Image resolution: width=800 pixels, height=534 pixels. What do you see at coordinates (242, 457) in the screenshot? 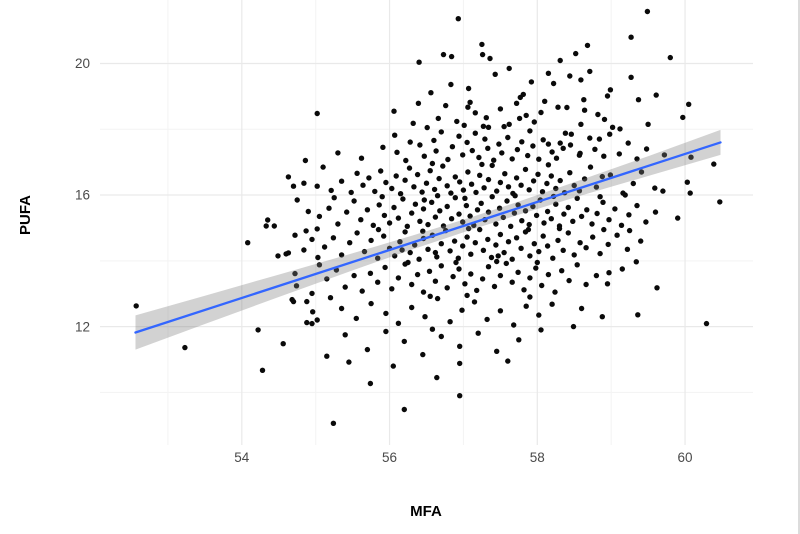
I see `x-tick-label: 54` at bounding box center [242, 457].